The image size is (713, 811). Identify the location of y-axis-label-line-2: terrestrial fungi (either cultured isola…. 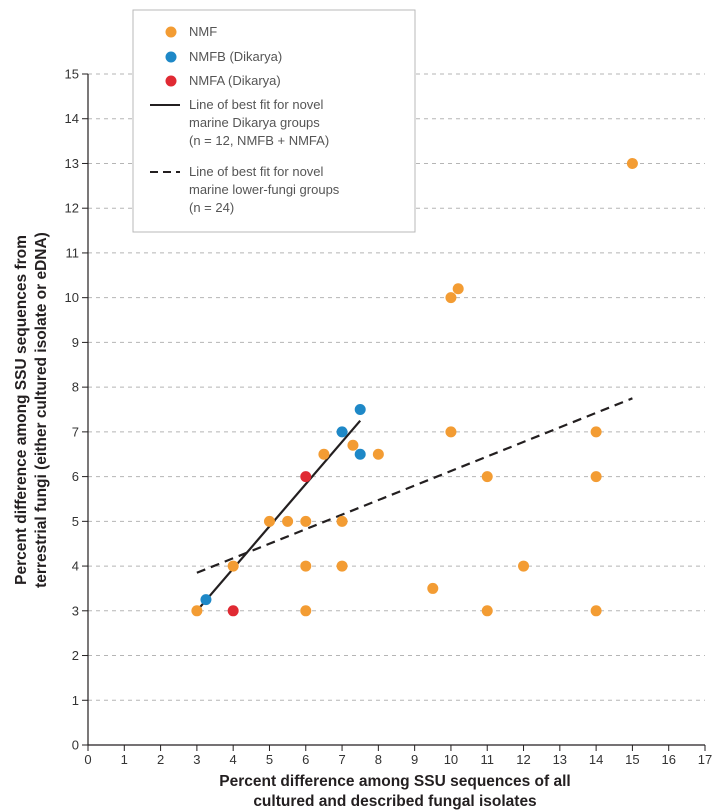
(41, 410).